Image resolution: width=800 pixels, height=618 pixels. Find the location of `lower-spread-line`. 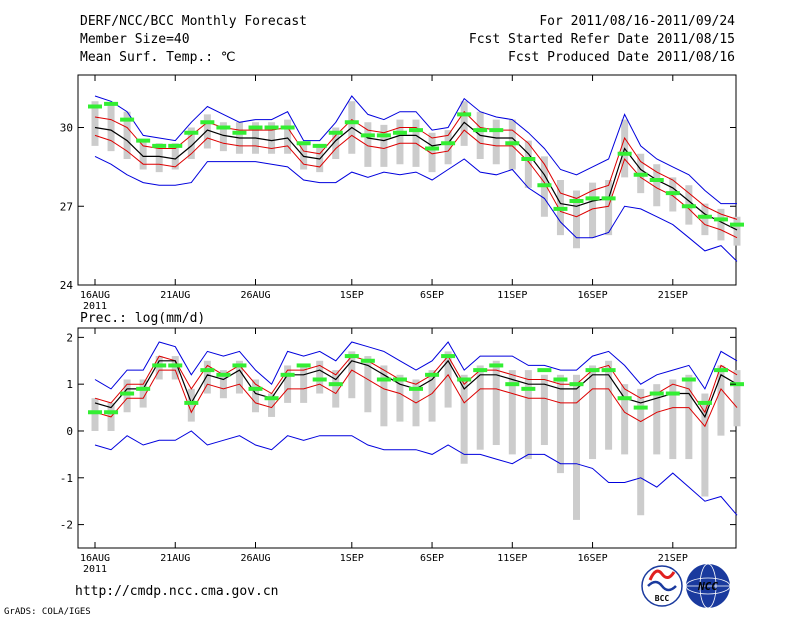

lower-spread-line is located at coordinates (416, 184).